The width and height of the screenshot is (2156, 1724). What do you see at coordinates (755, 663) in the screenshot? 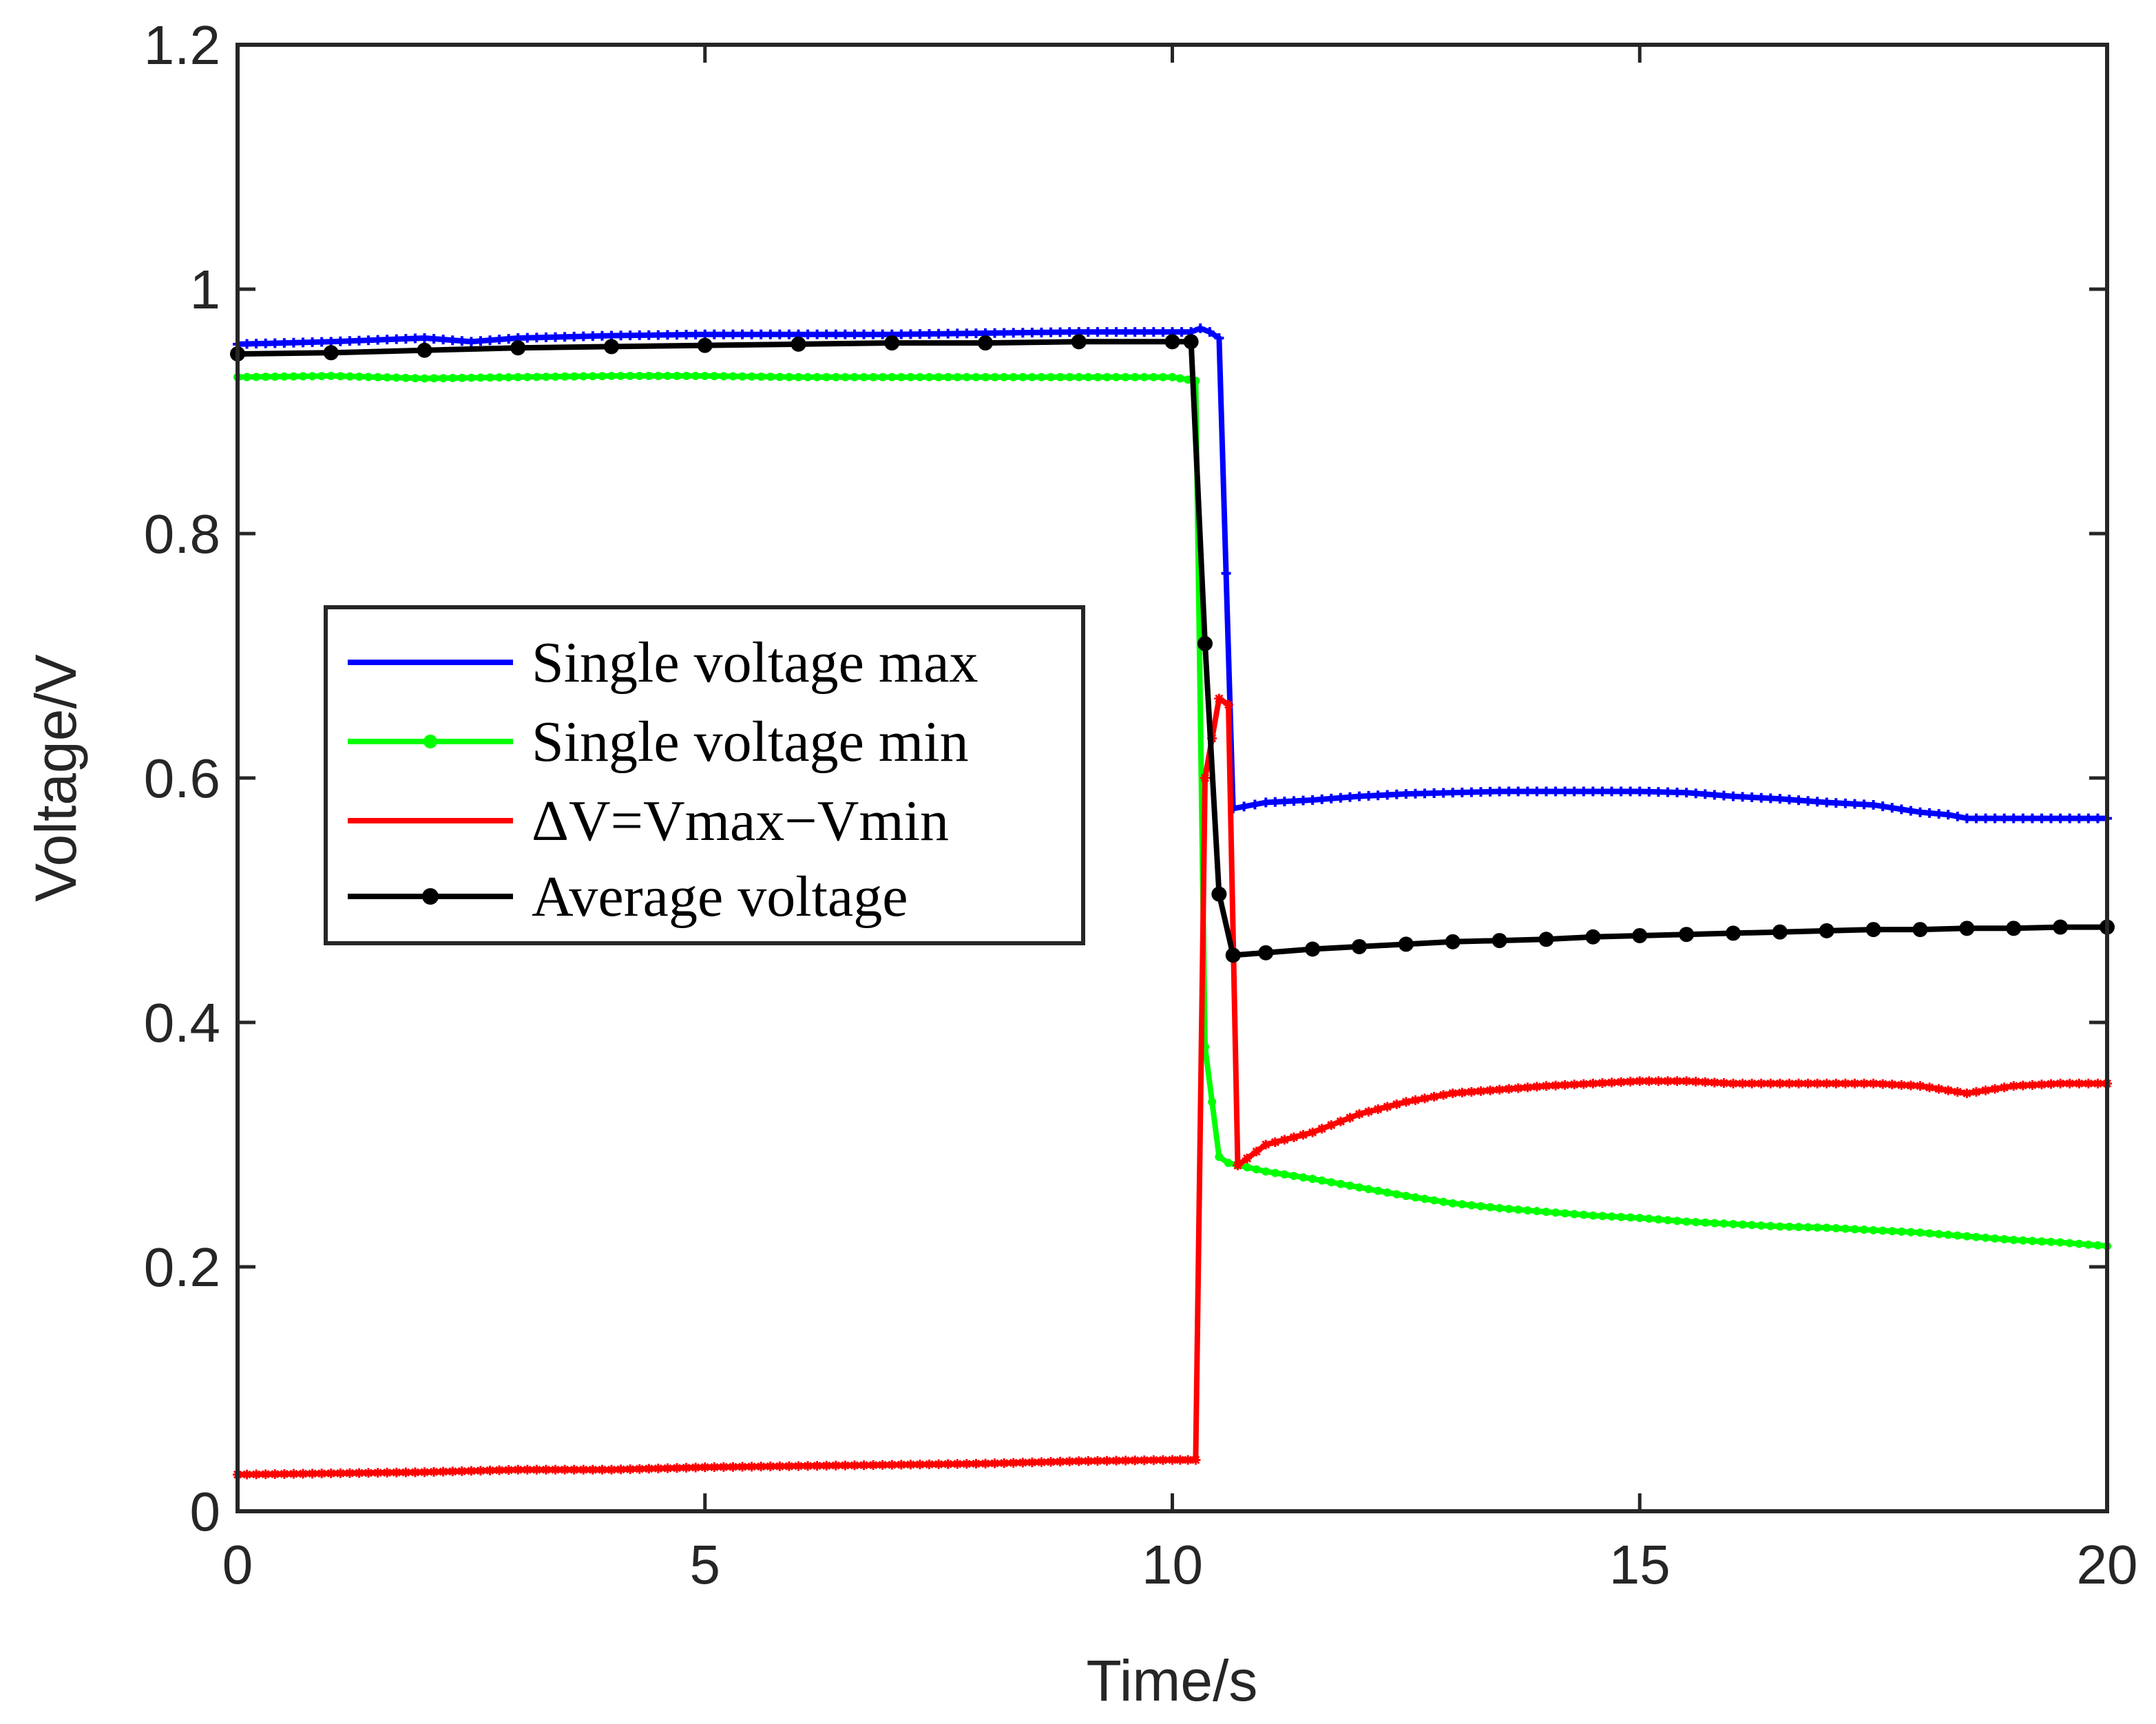
I see `legend-label-max: Single voltage max` at bounding box center [755, 663].